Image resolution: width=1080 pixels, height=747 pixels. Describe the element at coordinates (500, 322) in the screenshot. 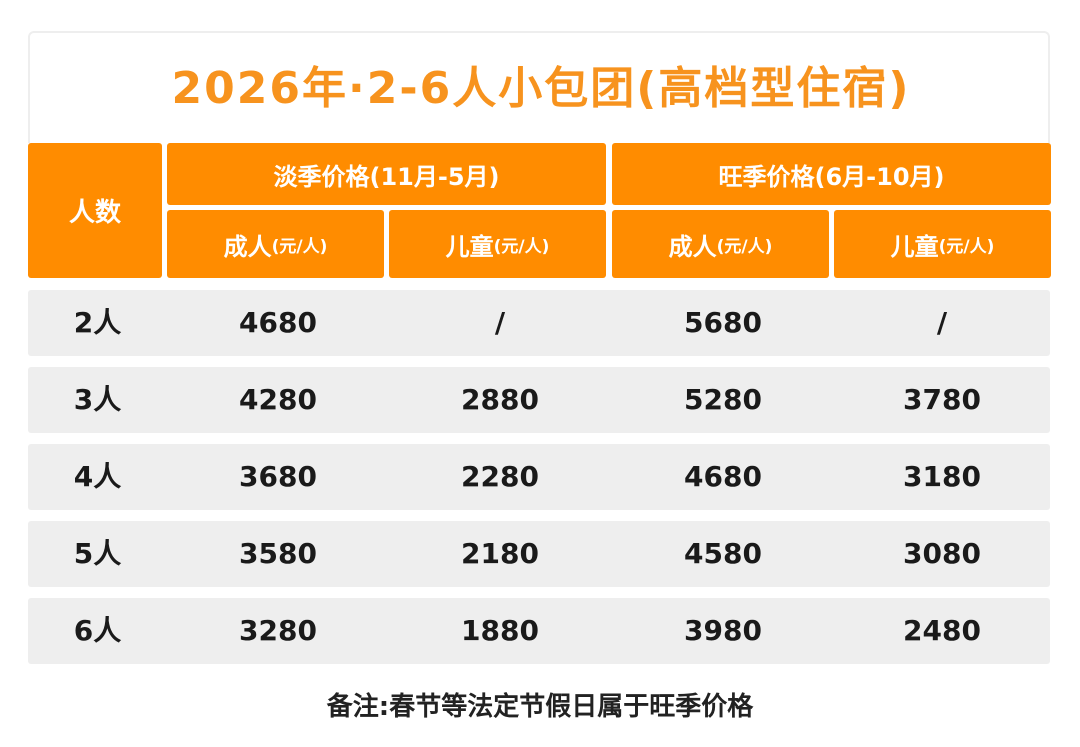

I see `cell-off-child: /` at that location.